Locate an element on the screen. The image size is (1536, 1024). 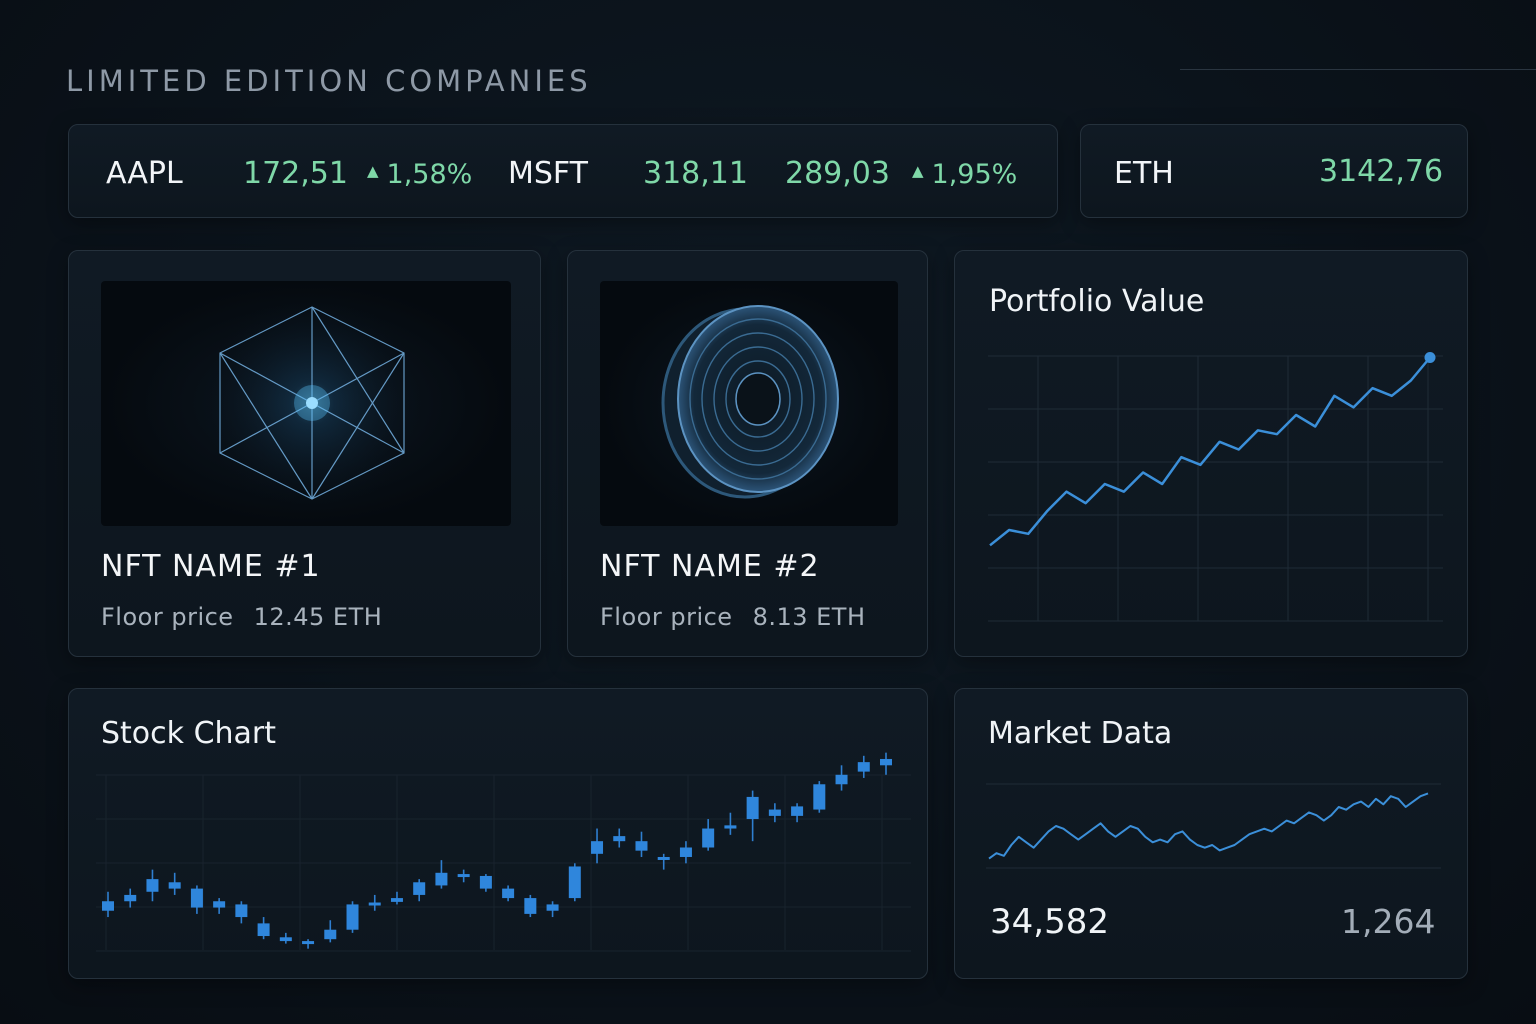
ticker-change-aapl: ▲ 1,58% is located at coordinates (419, 173).